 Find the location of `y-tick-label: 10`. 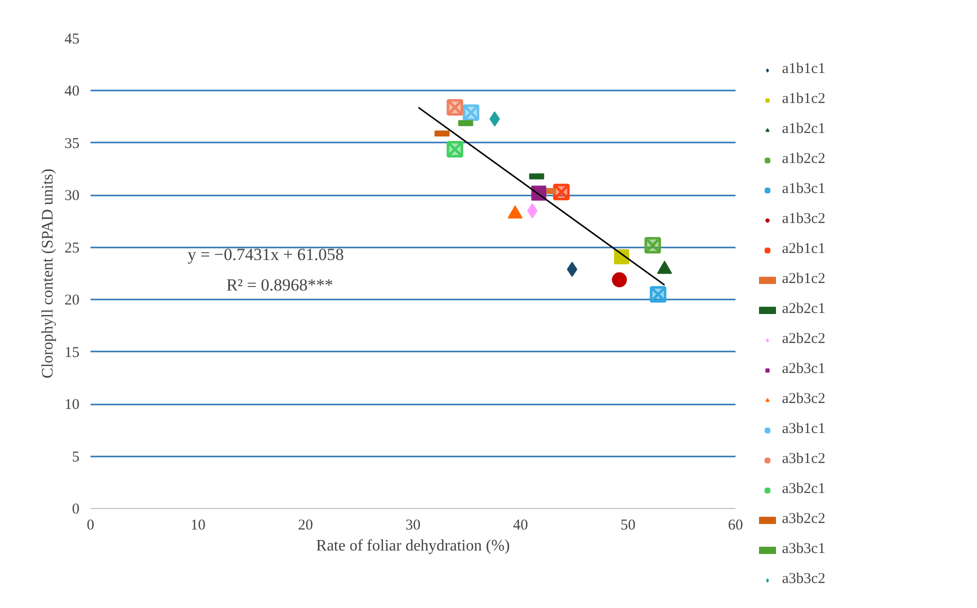

y-tick-label: 10 is located at coordinates (72, 405).